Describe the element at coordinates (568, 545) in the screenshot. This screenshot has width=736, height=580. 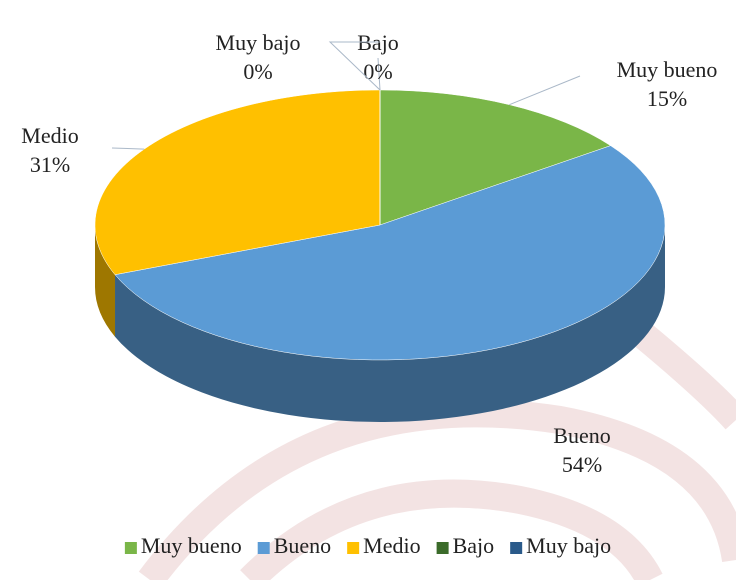
I see `legend-label: Muy bajo` at that location.